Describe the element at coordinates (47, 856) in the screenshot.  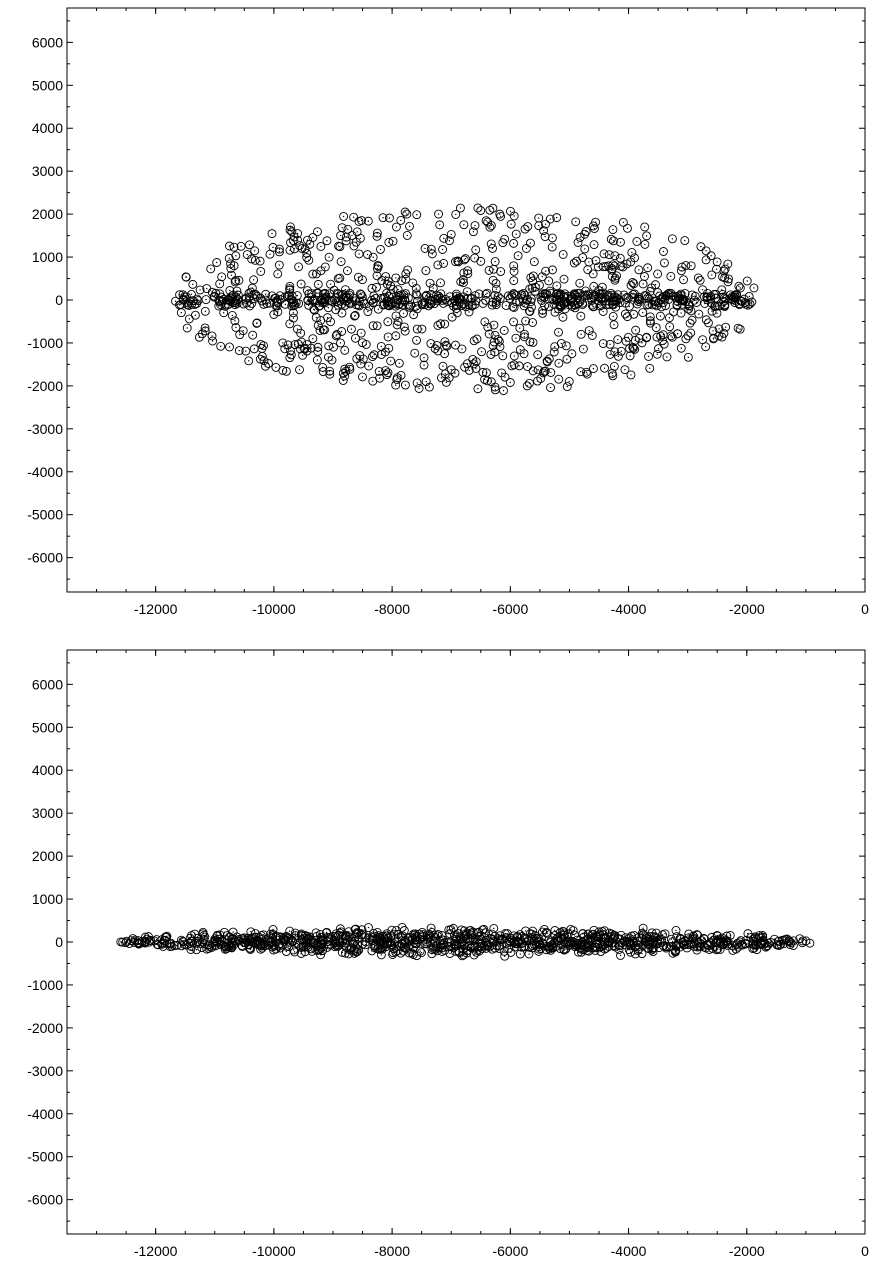
I see `y-tick-label: 2000` at that location.